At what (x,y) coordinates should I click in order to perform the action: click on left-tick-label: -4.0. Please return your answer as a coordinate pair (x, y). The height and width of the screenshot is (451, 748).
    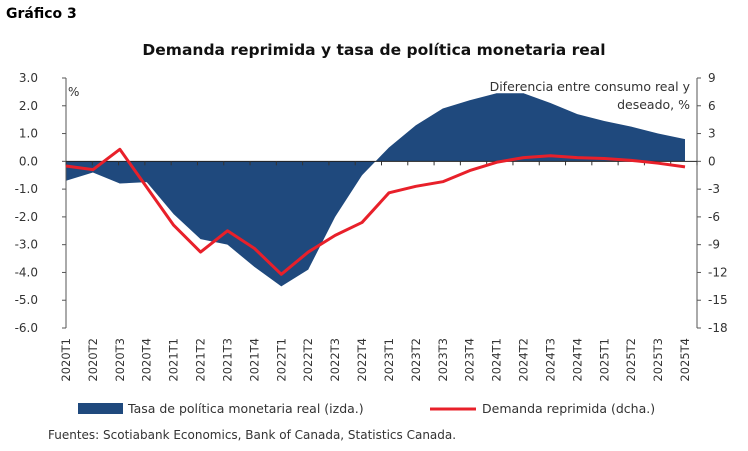
    Looking at the image, I should click on (26, 272).